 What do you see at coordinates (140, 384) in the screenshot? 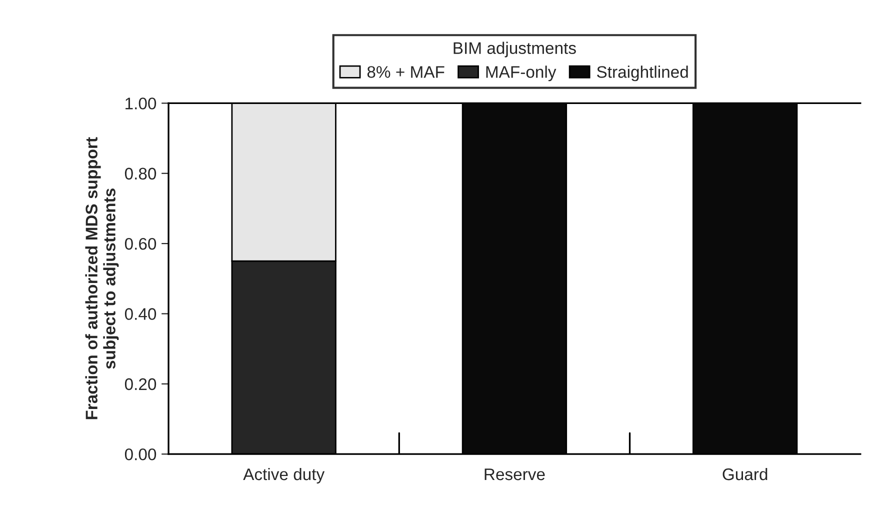
I see `y-tick-label: 0.20` at bounding box center [140, 384].